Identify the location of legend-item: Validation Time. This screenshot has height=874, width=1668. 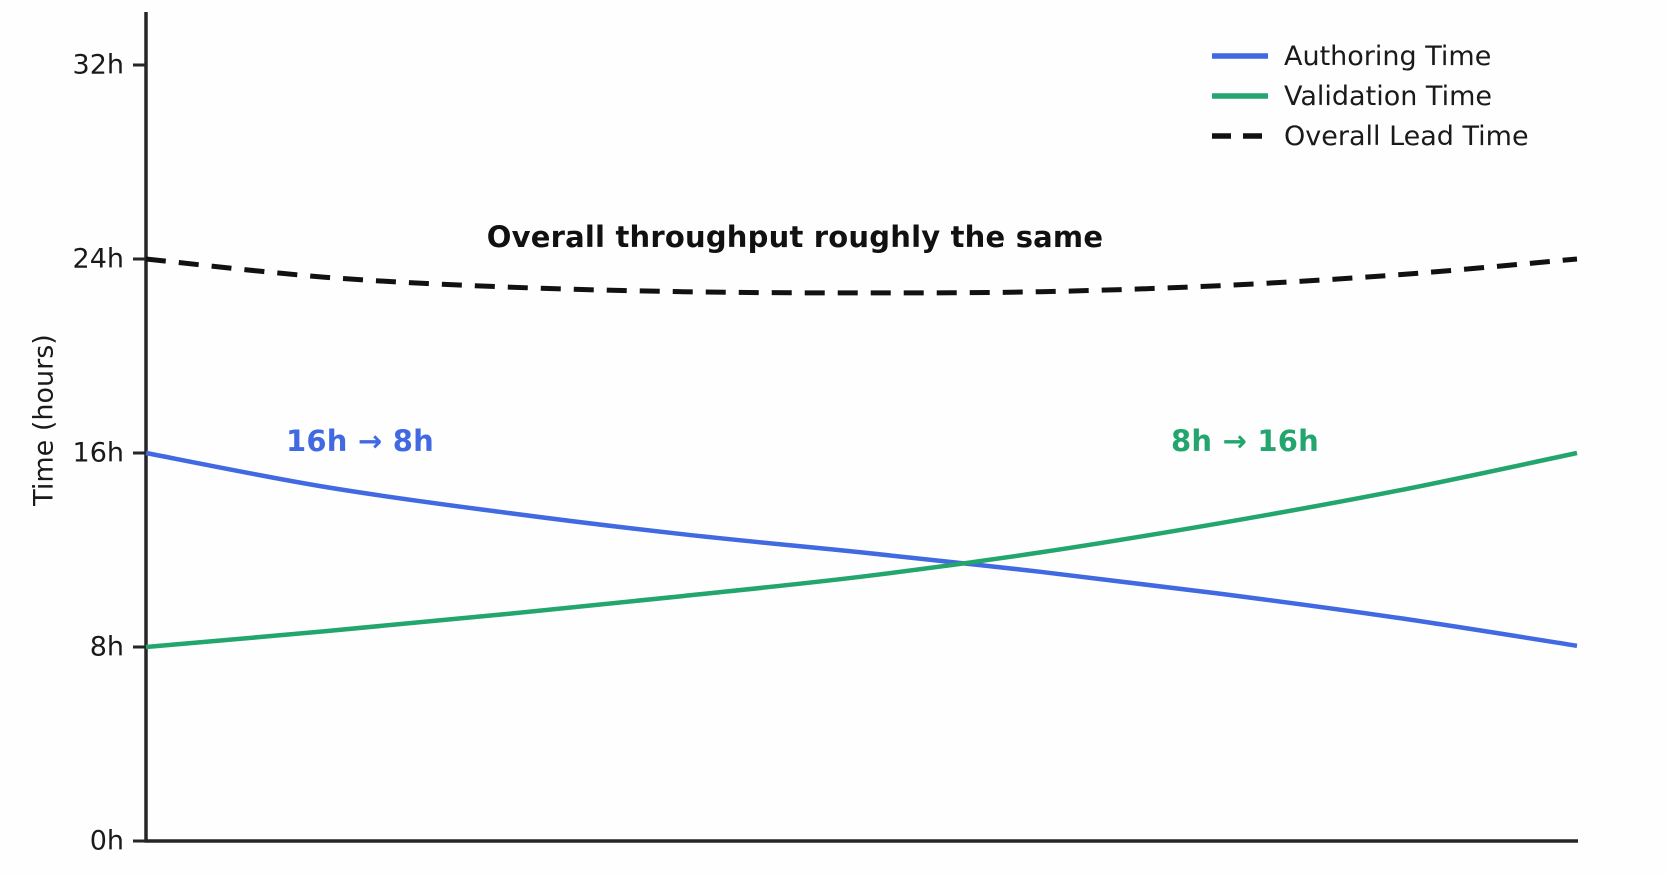
(1370, 96).